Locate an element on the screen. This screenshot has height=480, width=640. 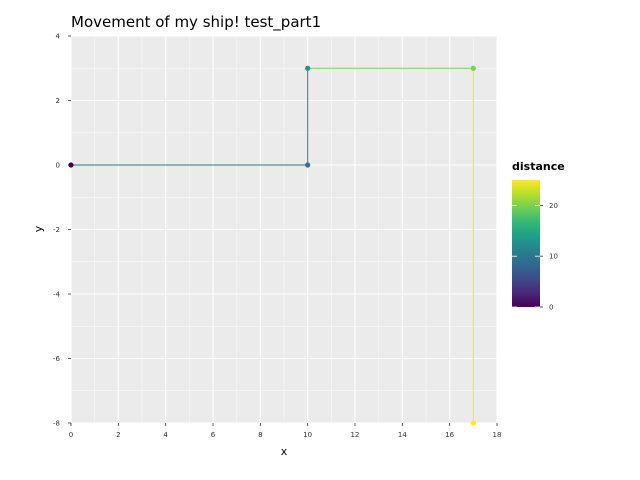
chart-title: Movement of my ship! test_part1 is located at coordinates (196, 22).